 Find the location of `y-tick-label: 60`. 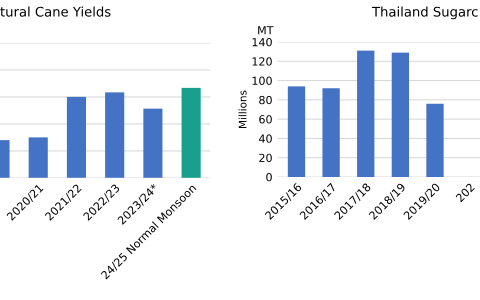

y-tick-label: 60 is located at coordinates (265, 119).